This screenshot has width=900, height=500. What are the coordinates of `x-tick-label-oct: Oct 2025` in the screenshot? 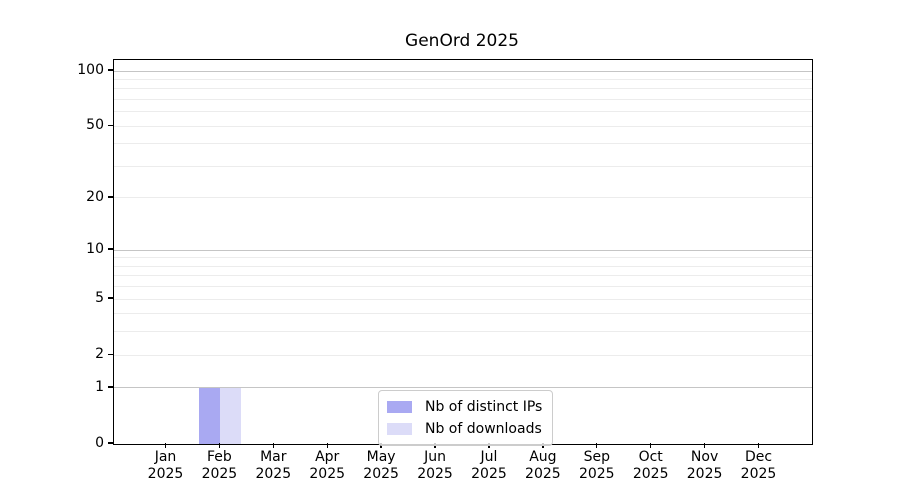 It's located at (650, 465).